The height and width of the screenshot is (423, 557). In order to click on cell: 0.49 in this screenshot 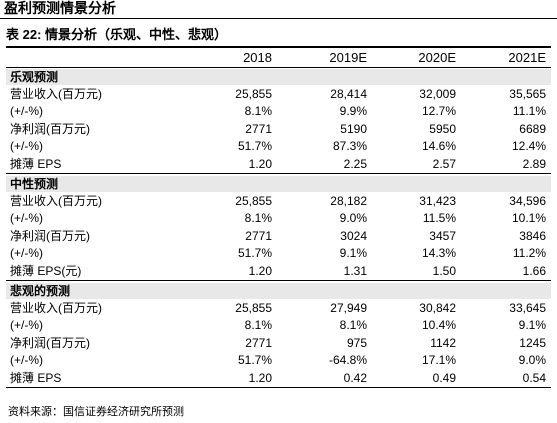, I will do `click(444, 377)`.